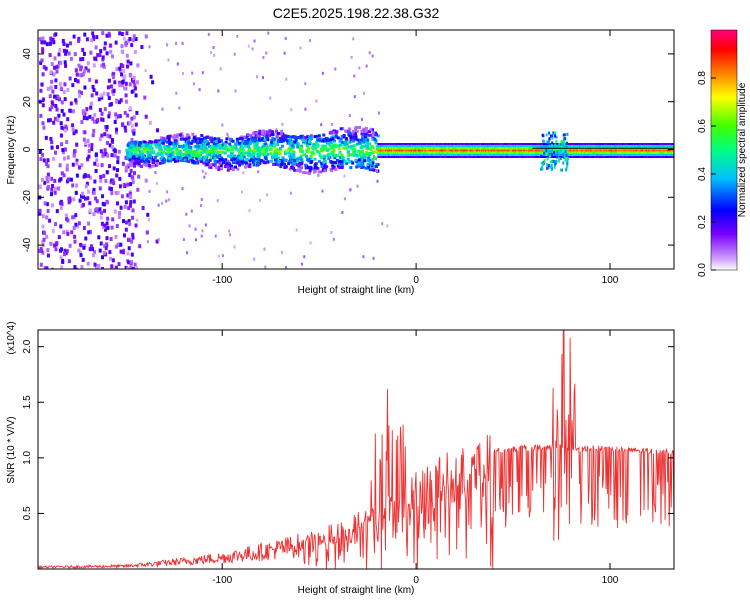 The height and width of the screenshot is (600, 750). What do you see at coordinates (11, 449) in the screenshot?
I see `snr-ylabel: SNR (10 * V/V)` at bounding box center [11, 449].